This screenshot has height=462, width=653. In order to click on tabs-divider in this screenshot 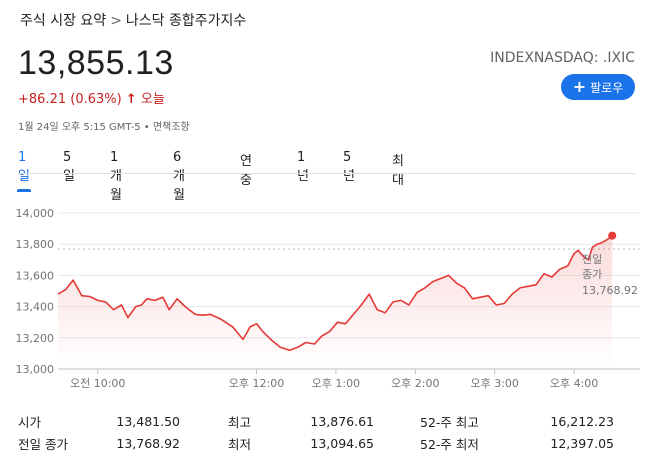, I will do `click(326, 173)`.